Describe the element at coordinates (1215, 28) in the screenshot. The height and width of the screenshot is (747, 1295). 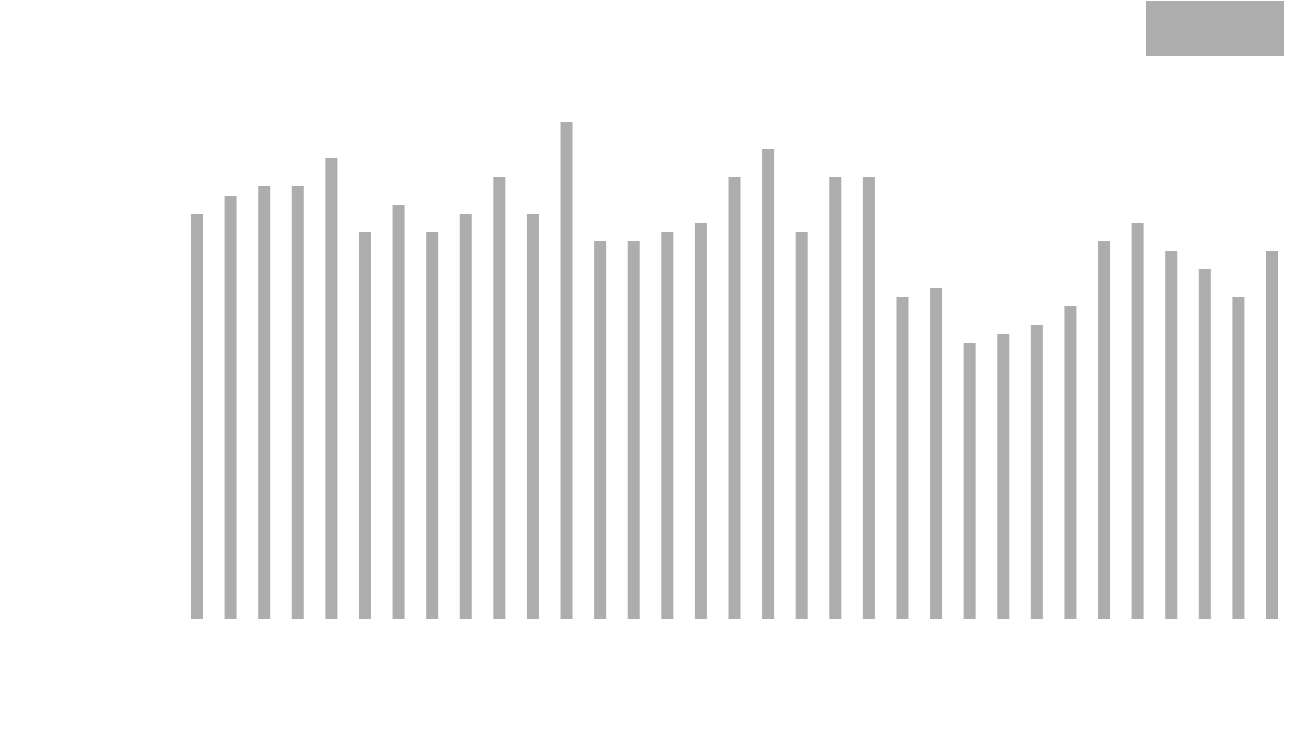
I see `legend-box` at that location.